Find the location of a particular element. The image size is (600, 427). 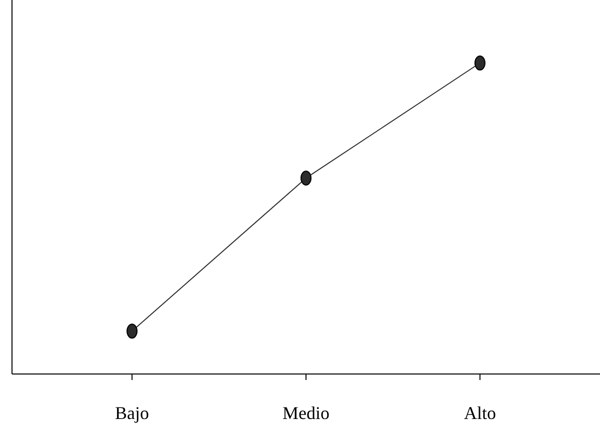

x-tick-label: Bajo is located at coordinates (132, 413).